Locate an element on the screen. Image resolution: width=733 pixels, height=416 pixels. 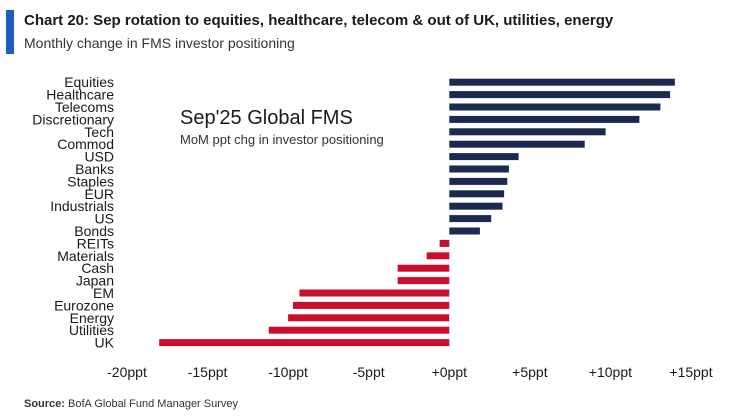
title-accent-bar is located at coordinates (10, 32).